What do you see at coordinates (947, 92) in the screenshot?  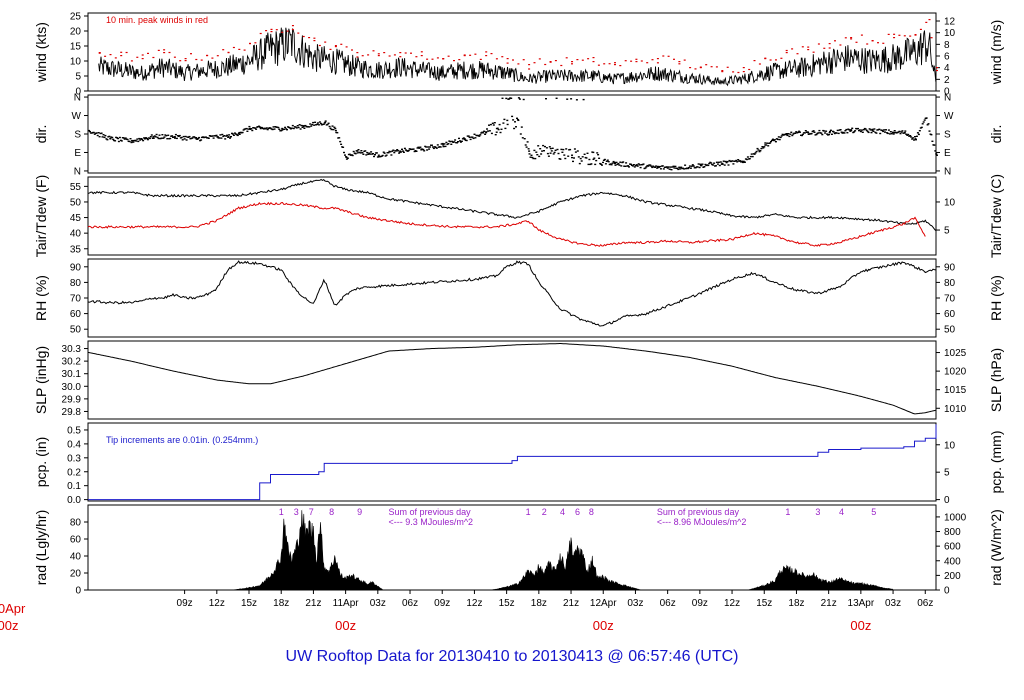 I see `y-tick-label-right: 0` at bounding box center [947, 92].